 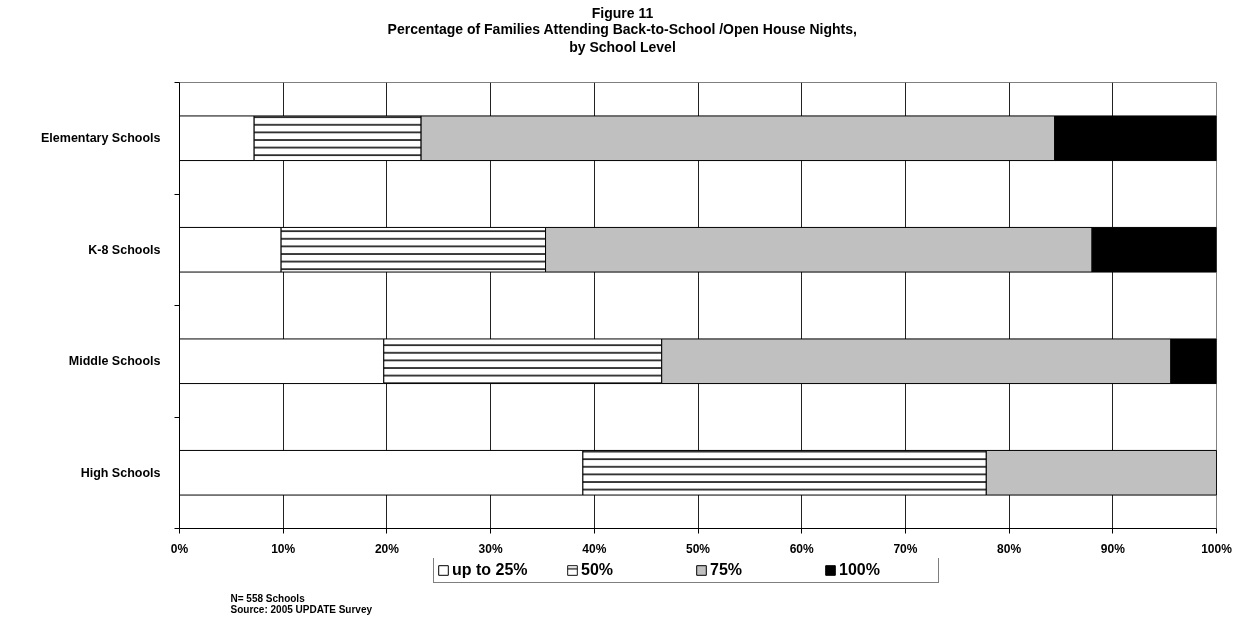 I want to click on x-tick-label: 100%, so click(x=1217, y=548).